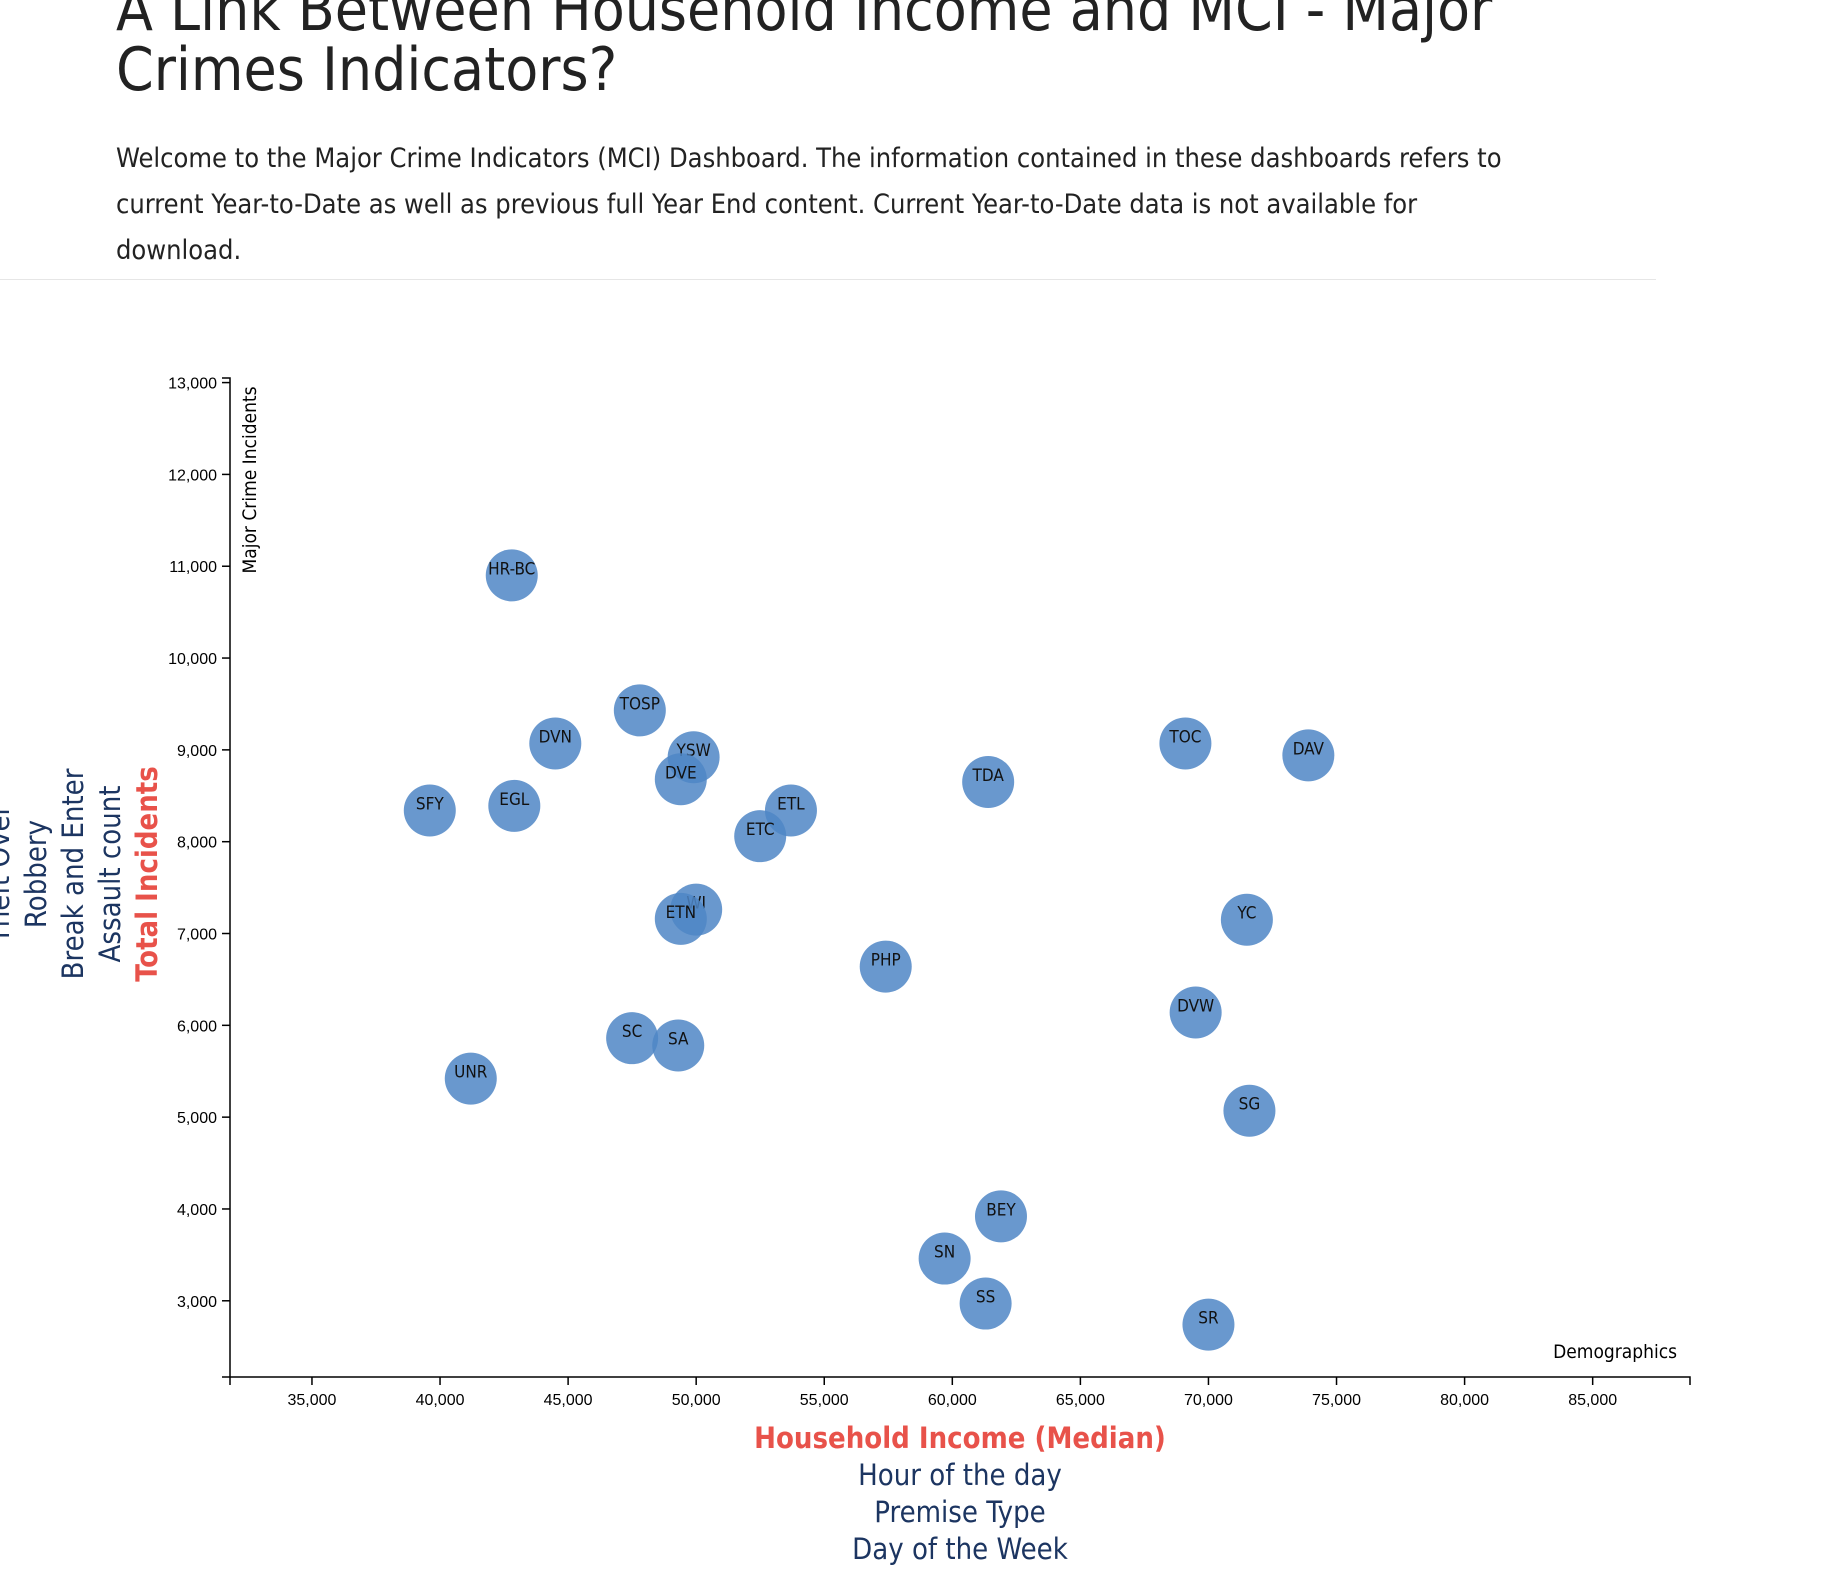 The width and height of the screenshot is (1837, 1577). What do you see at coordinates (555, 737) in the screenshot?
I see `bubble-label: DVN` at bounding box center [555, 737].